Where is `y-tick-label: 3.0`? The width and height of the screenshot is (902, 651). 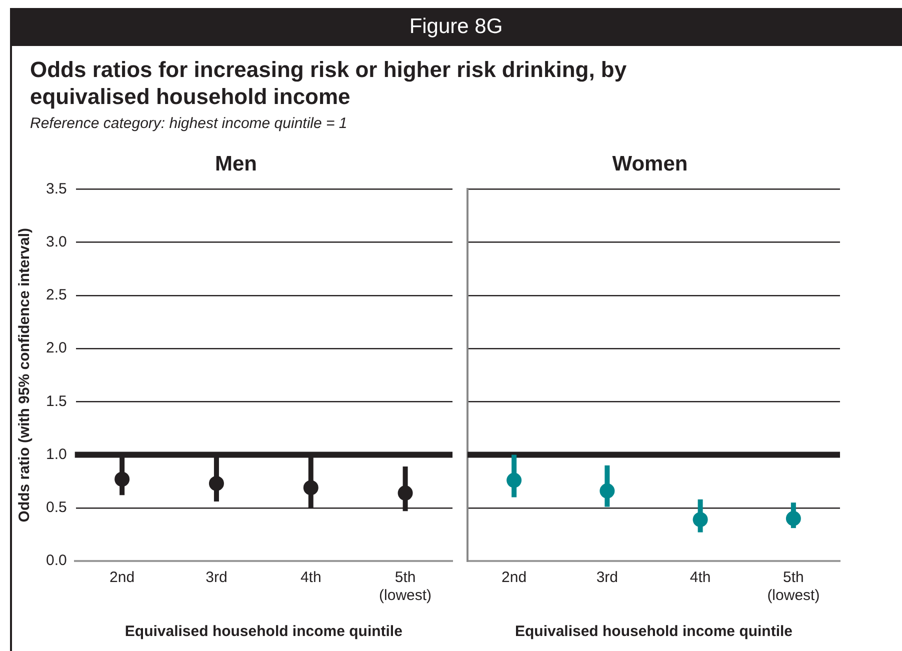 y-tick-label: 3.0 is located at coordinates (56, 241).